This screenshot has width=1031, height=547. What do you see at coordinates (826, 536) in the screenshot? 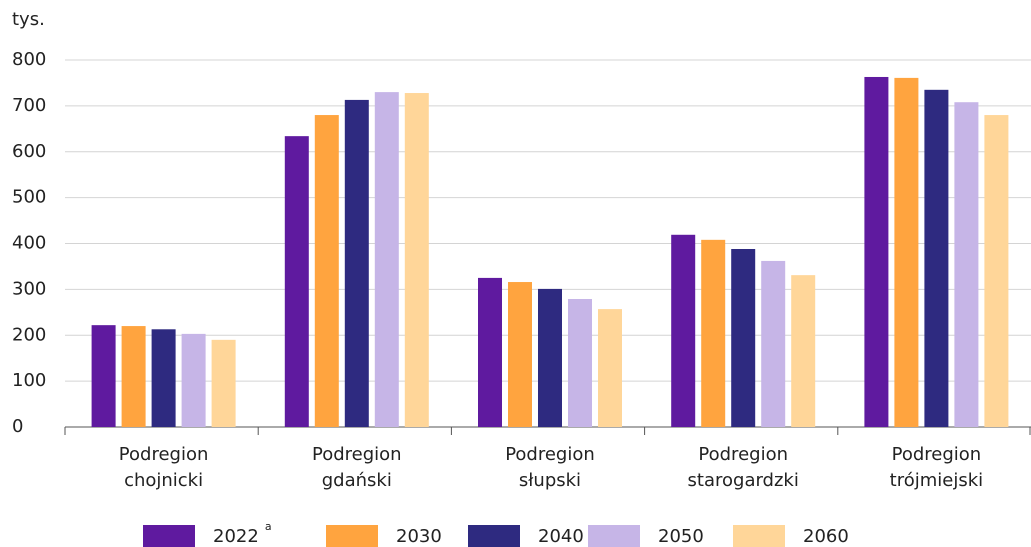
I see `legend-label: 2060` at bounding box center [826, 536].